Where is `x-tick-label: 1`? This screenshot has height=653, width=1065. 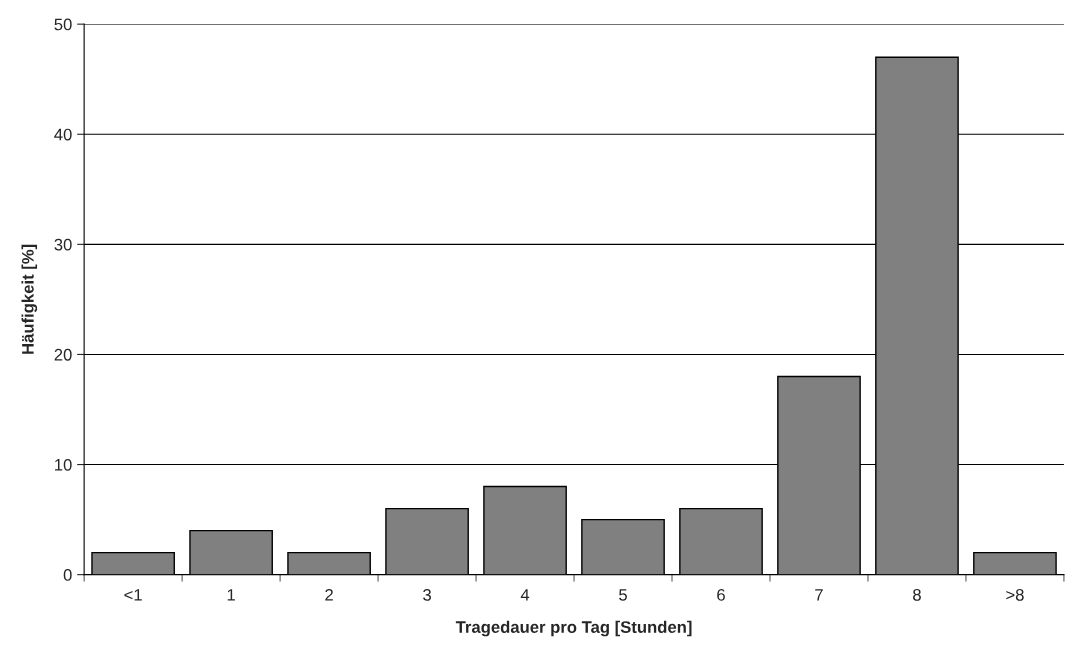
x-tick-label: 1 is located at coordinates (231, 595).